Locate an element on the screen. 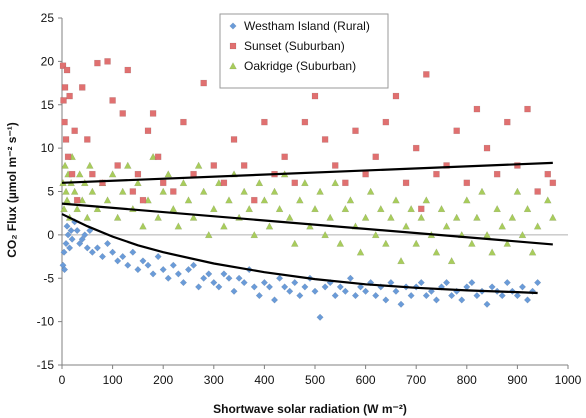 This screenshot has width=586, height=418. y-tick-label: -5 is located at coordinates (48, 278).